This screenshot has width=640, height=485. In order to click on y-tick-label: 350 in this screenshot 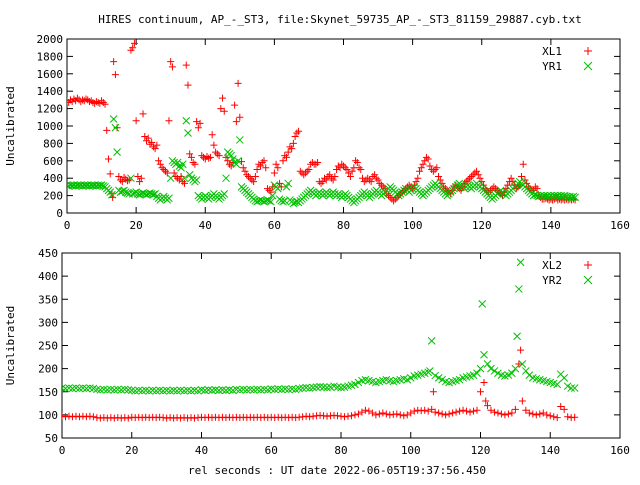, I will do `click(48, 299)`.